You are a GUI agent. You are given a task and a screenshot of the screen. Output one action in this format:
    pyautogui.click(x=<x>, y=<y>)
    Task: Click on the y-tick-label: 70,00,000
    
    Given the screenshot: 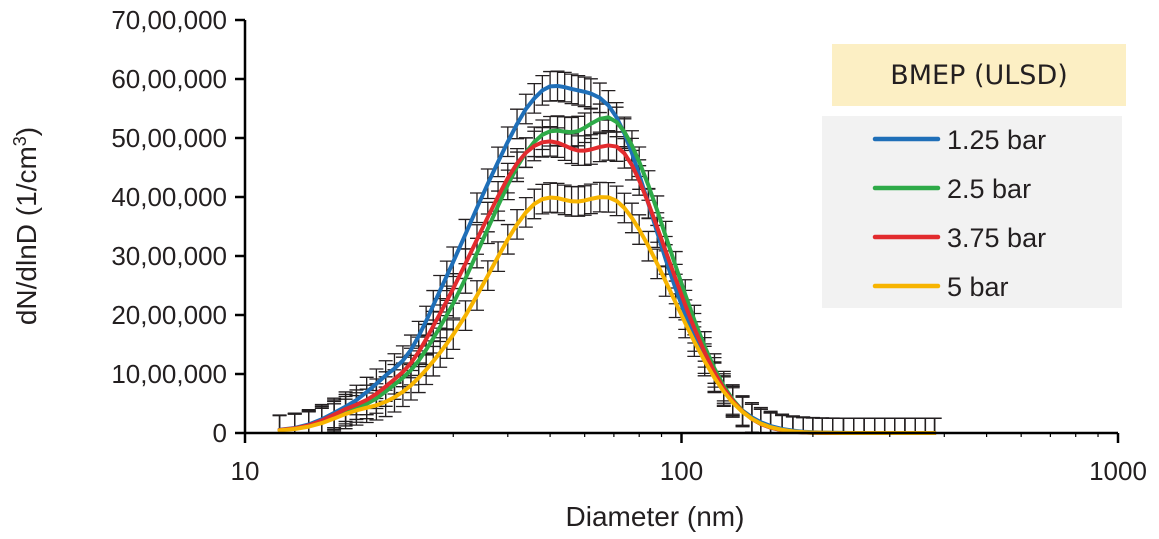 What is the action you would take?
    pyautogui.click(x=169, y=20)
    